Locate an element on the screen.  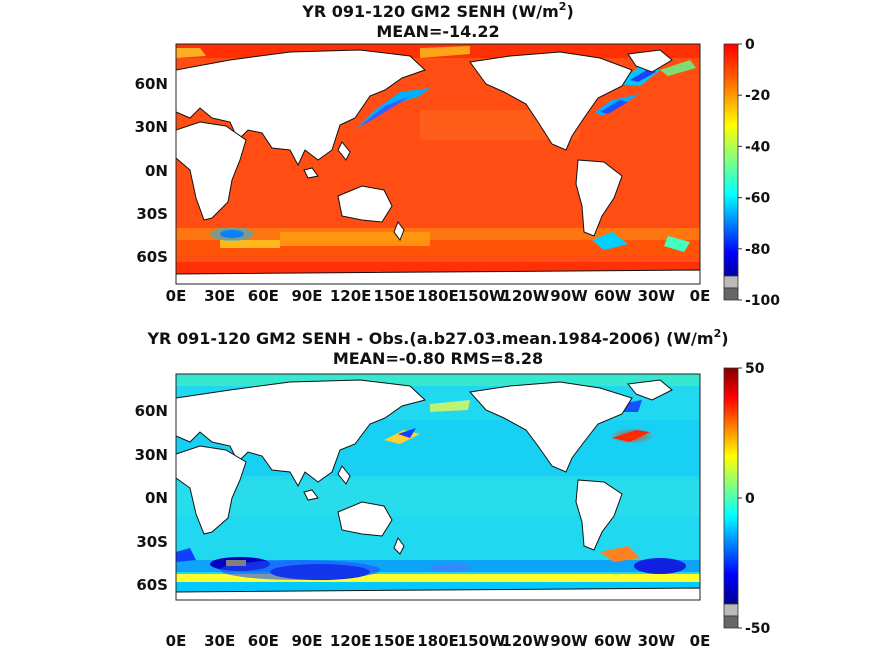
colorbar-top: 0 -20 -40 -60 -80 -100 is located at coordinates (751, 173).